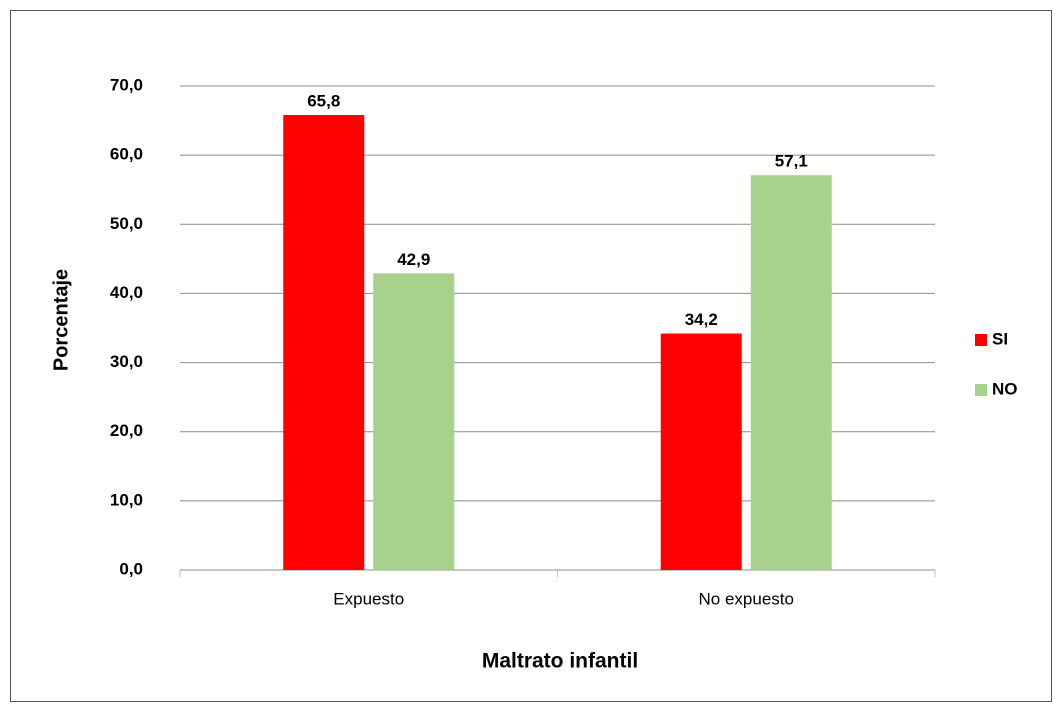 The width and height of the screenshot is (1063, 713). I want to click on data-label: 34,2, so click(701, 319).